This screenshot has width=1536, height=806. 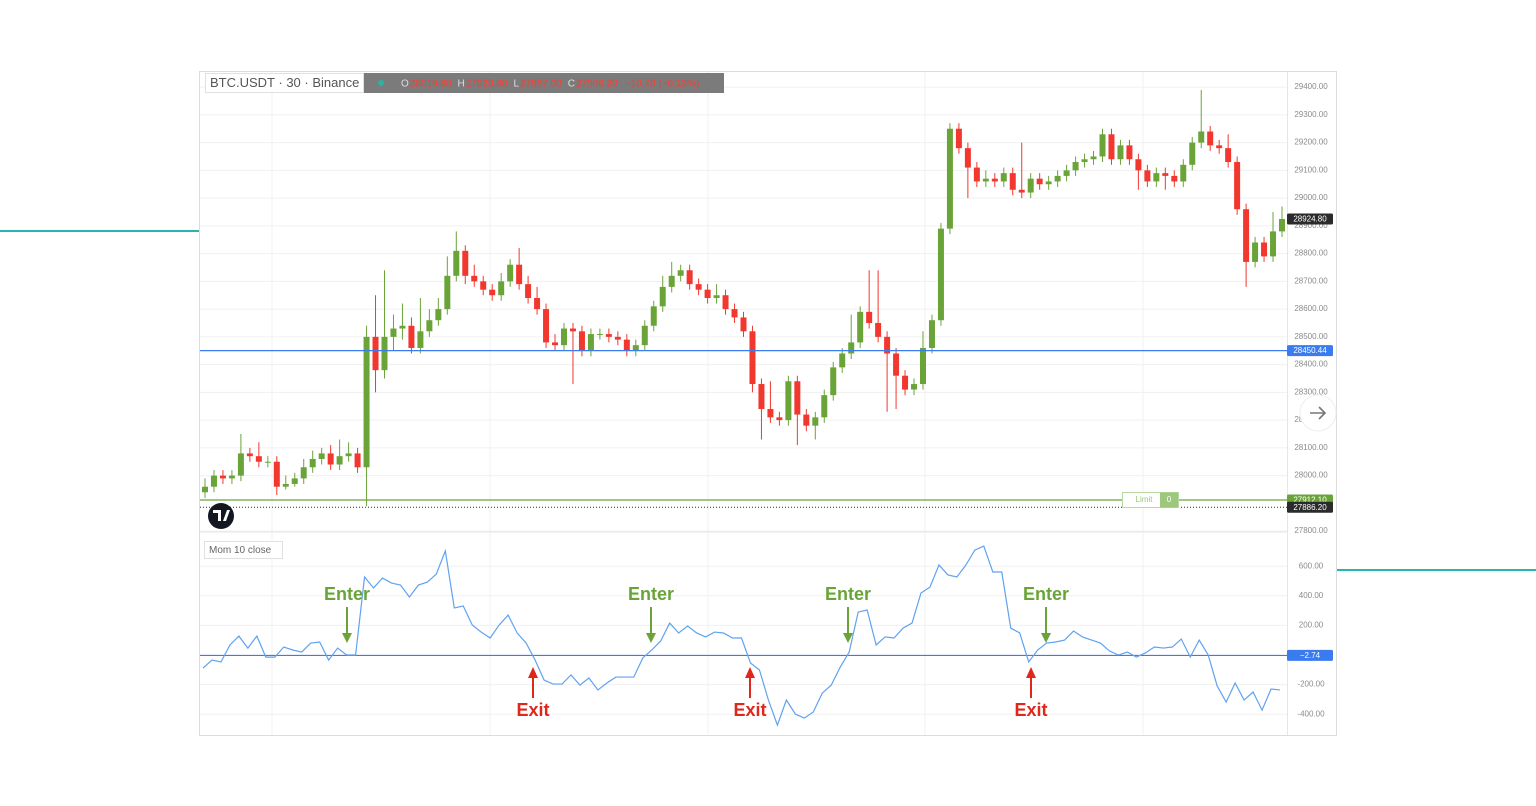 I want to click on y-tick-label: 28400.00, so click(x=1311, y=364).